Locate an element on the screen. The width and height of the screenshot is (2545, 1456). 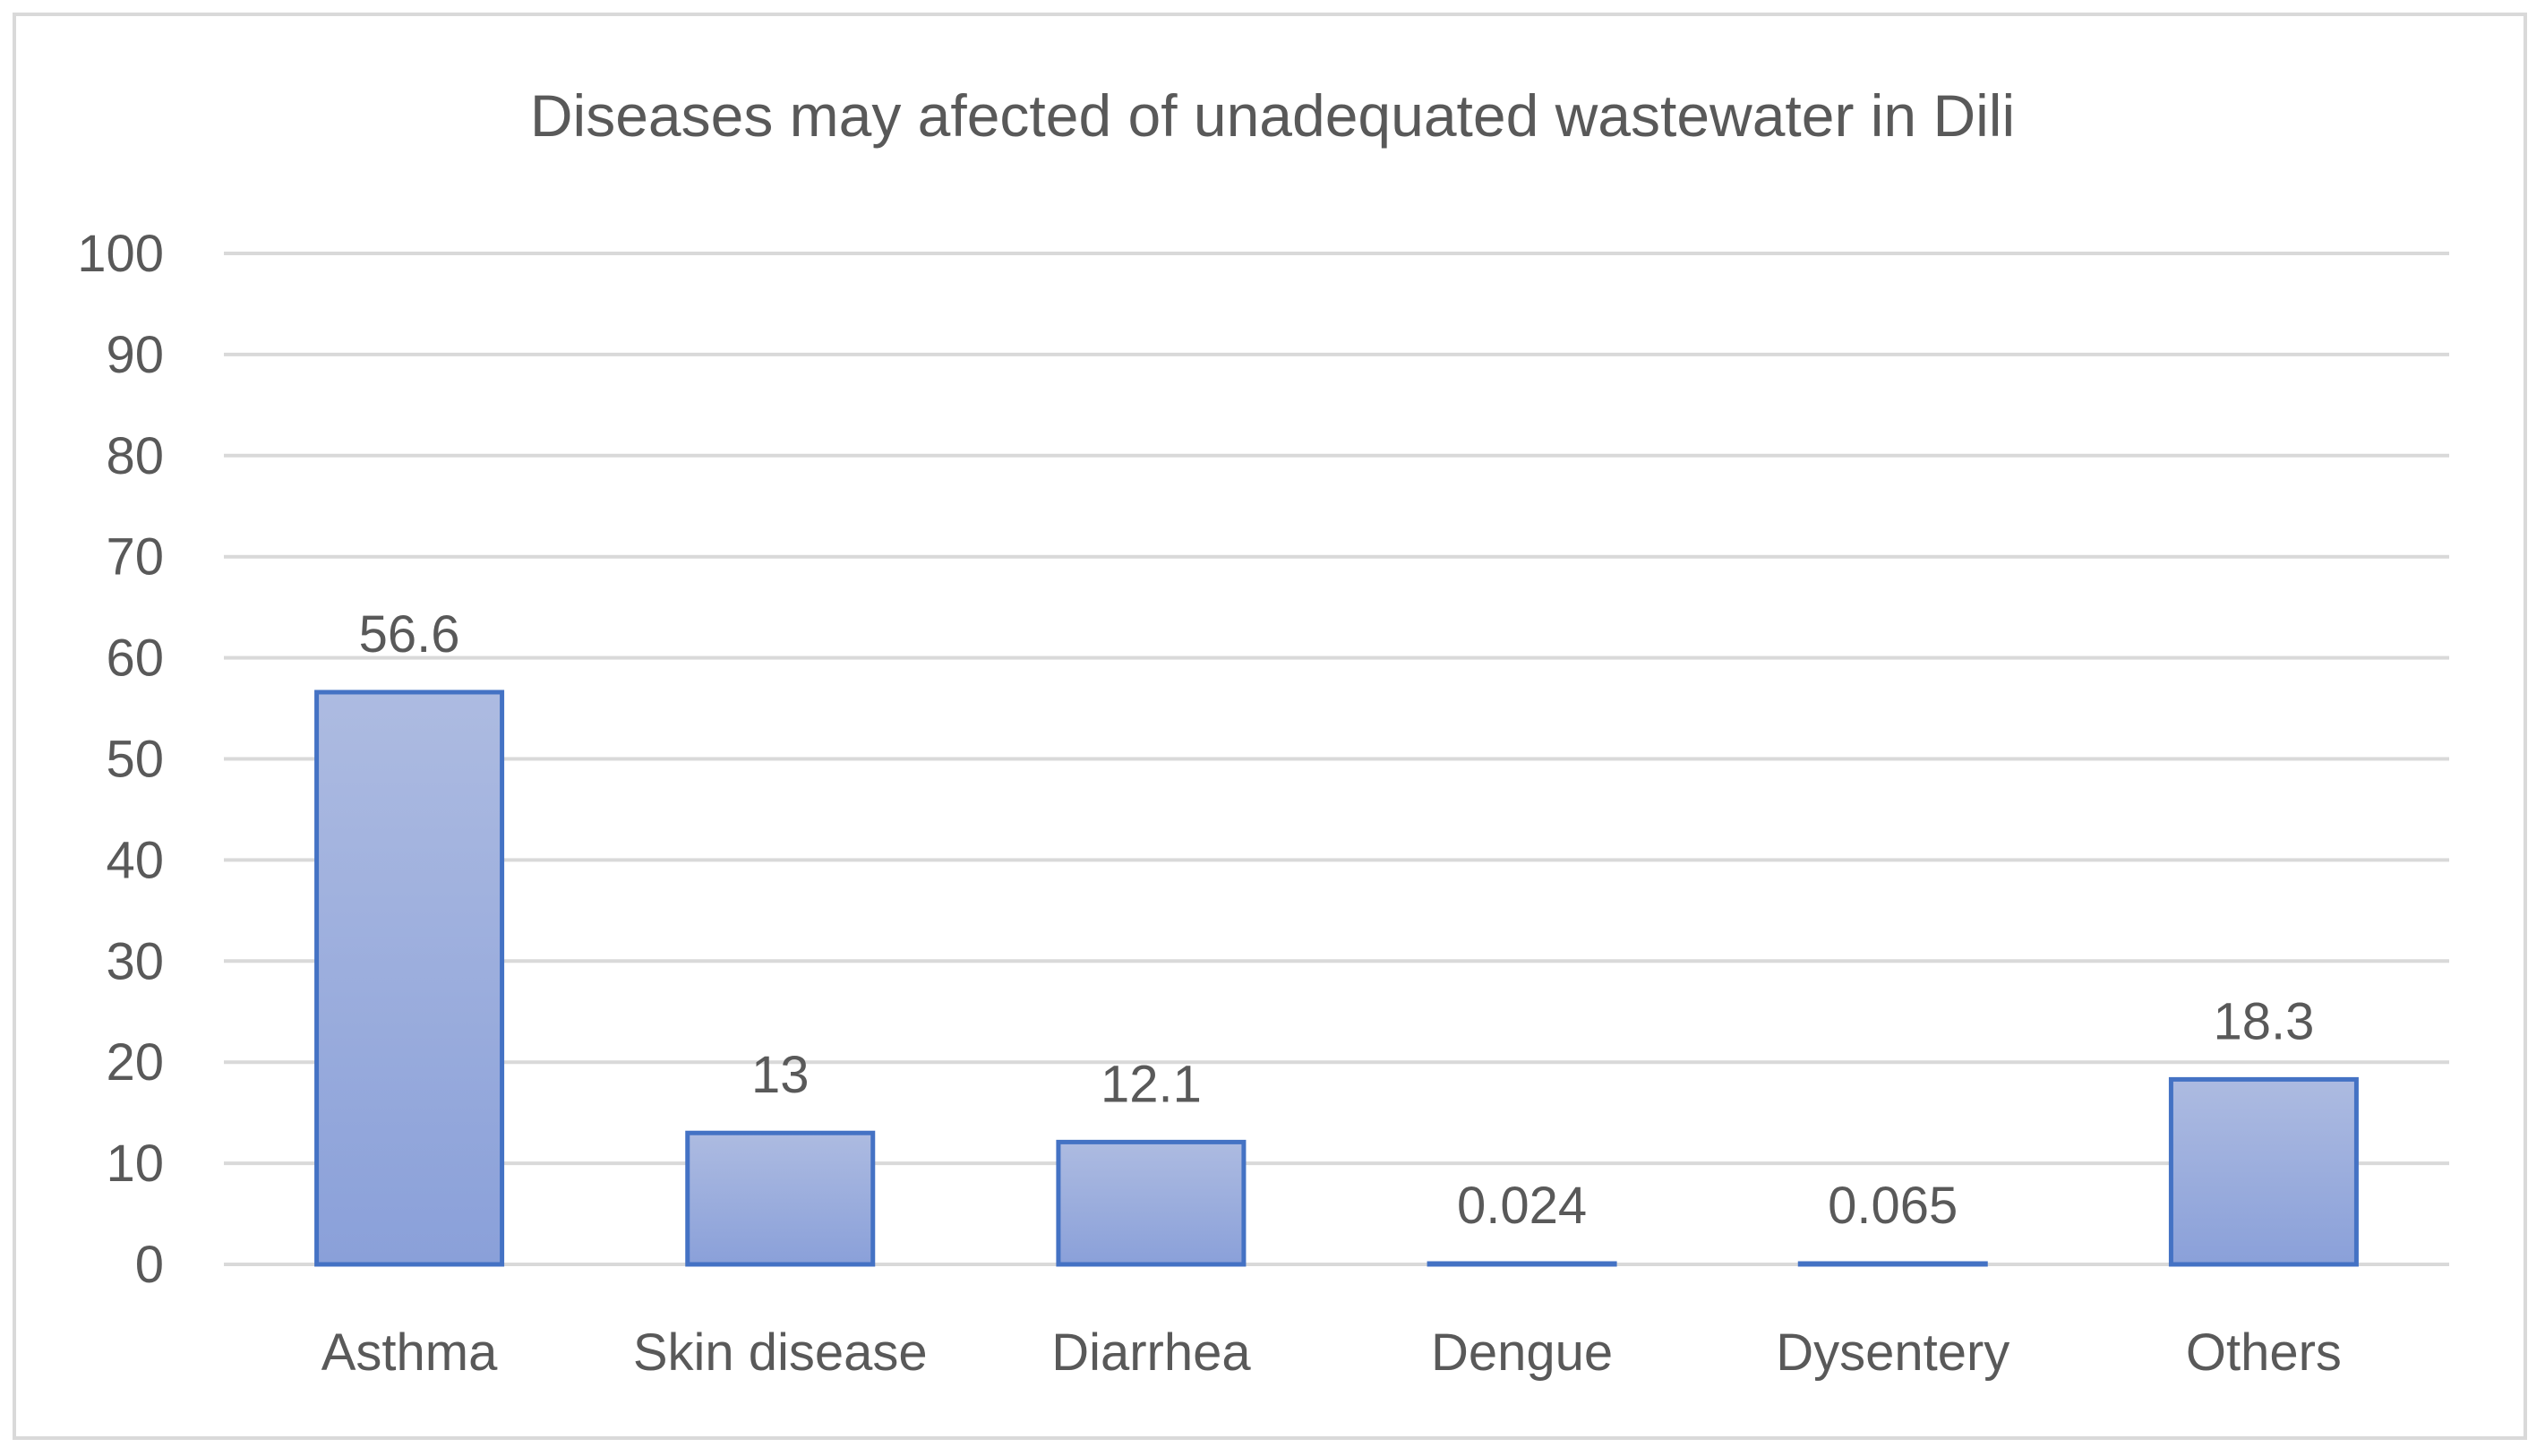
category-label: Skin disease is located at coordinates (780, 1352).